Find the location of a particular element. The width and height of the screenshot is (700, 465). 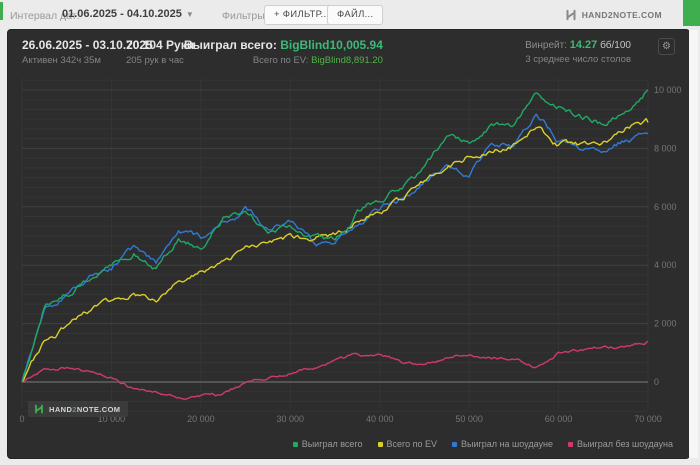

active-time: Активен 342ч 35м is located at coordinates (61, 60).